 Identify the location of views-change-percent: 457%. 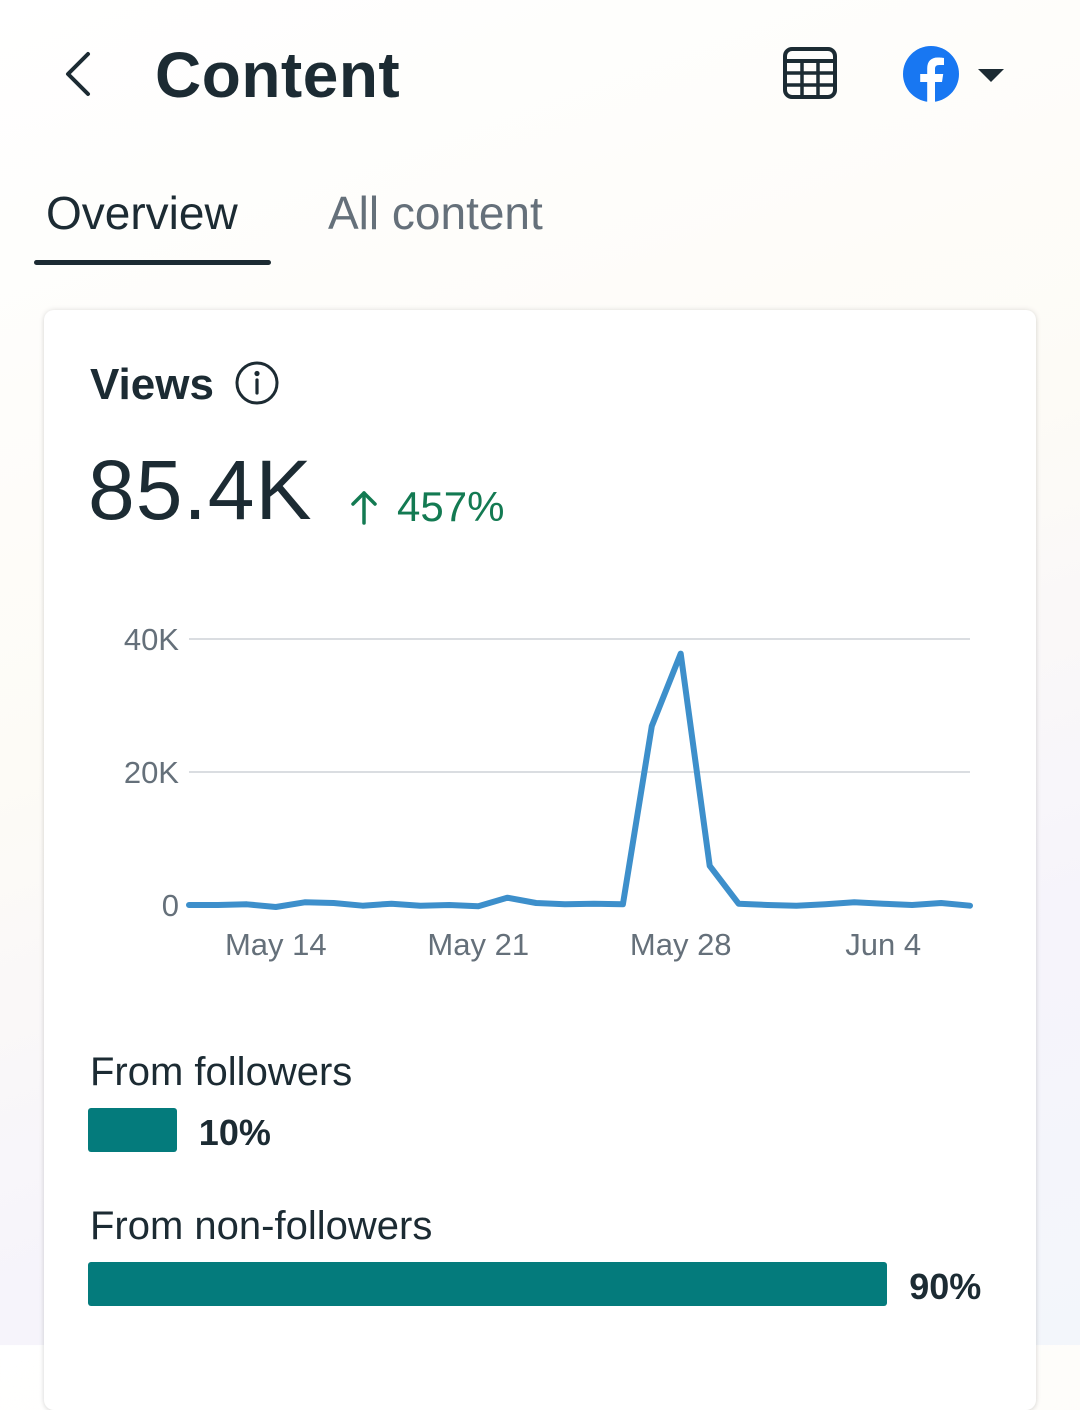
(451, 506).